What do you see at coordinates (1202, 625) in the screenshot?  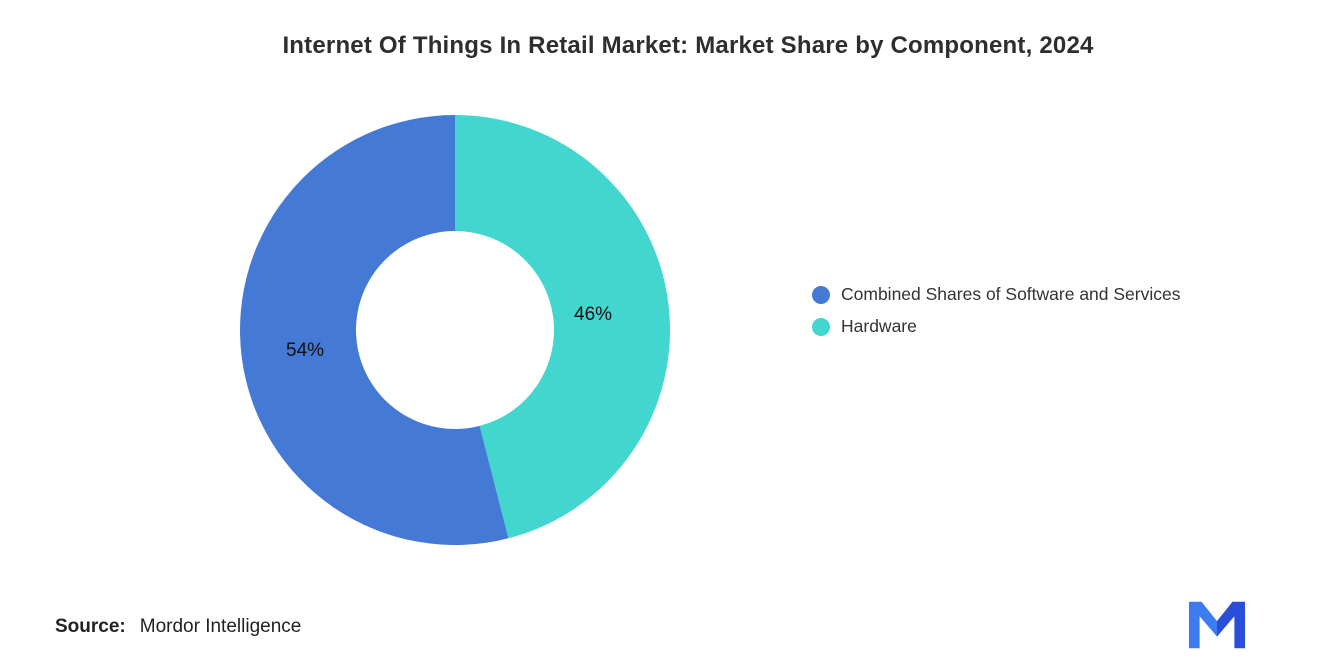 I see `logo-left-ribbon` at bounding box center [1202, 625].